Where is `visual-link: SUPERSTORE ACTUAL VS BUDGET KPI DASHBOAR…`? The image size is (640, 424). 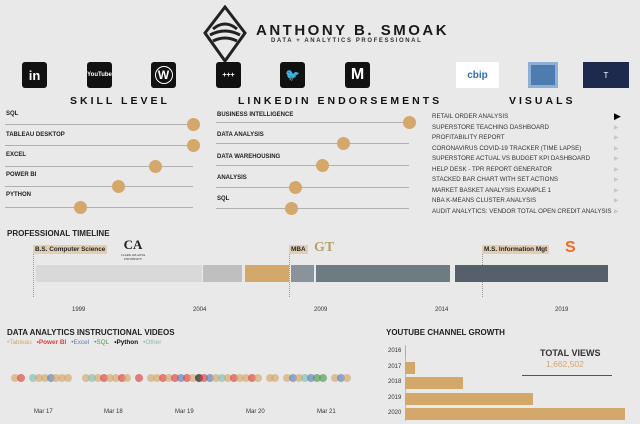
visual-link: SUPERSTORE ACTUAL VS BUDGET KPI DASHBOAR… is located at coordinates (511, 158).